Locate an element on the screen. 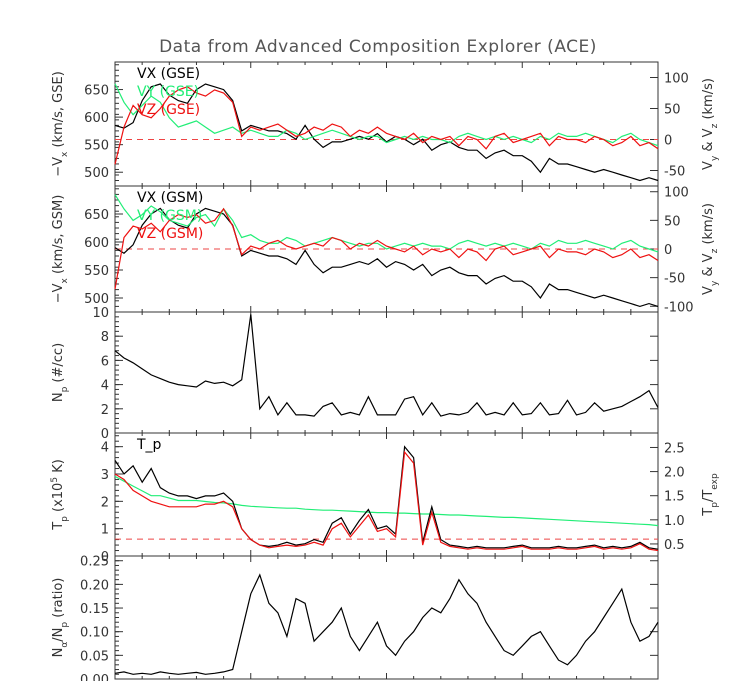 Image resolution: width=756 pixels, height=681 pixels. y2-tick-label: 1.5 is located at coordinates (674, 497).